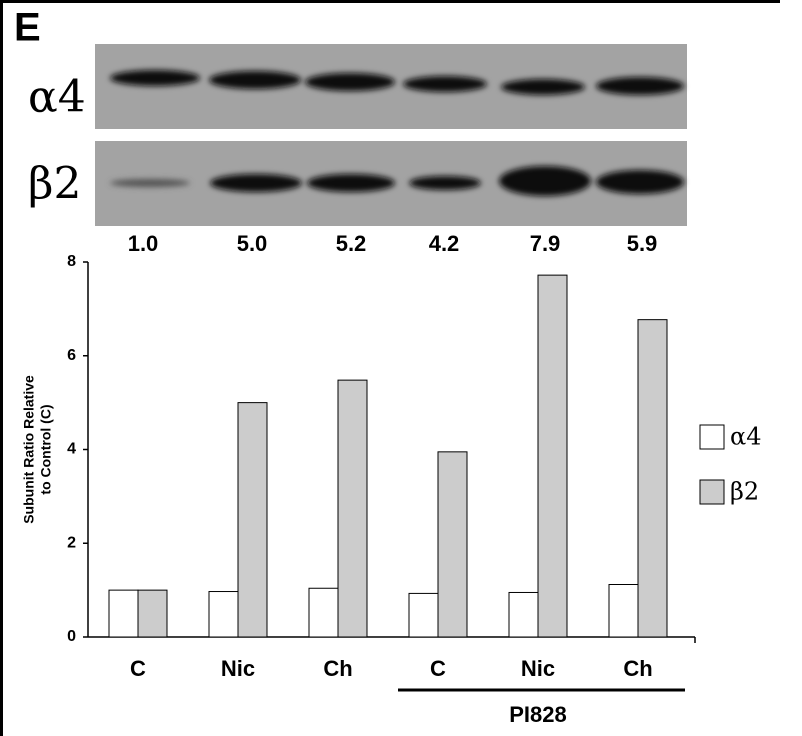 This screenshot has height=736, width=802. What do you see at coordinates (642, 243) in the screenshot?
I see `blot-ratio: 5.9` at bounding box center [642, 243].